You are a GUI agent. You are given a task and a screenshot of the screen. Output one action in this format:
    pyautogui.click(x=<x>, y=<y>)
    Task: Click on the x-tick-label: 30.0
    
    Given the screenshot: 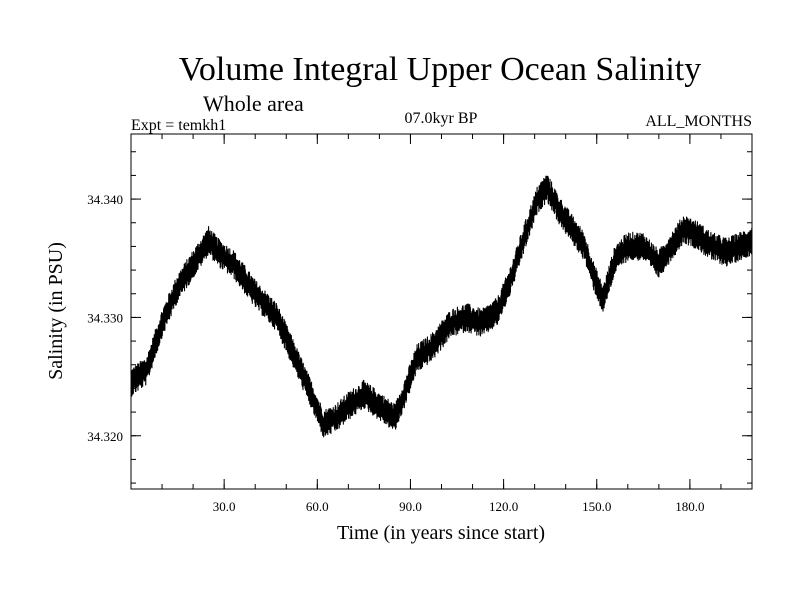 What is the action you would take?
    pyautogui.click(x=224, y=506)
    